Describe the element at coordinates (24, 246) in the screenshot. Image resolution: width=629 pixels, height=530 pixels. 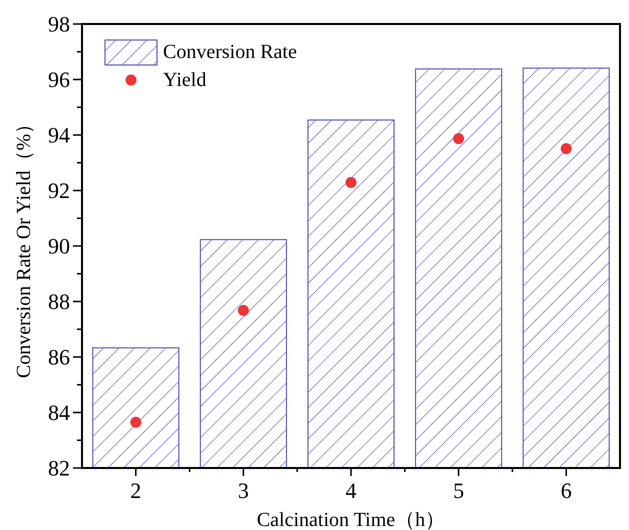
I see `y-axis-title: Conversion Rate Or Yield（%）` at that location.